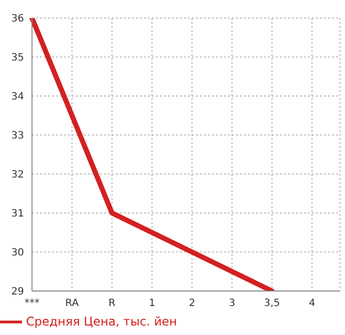 This screenshot has width=345, height=335. Describe the element at coordinates (192, 304) in the screenshot. I see `x-tick-label: 2` at that location.